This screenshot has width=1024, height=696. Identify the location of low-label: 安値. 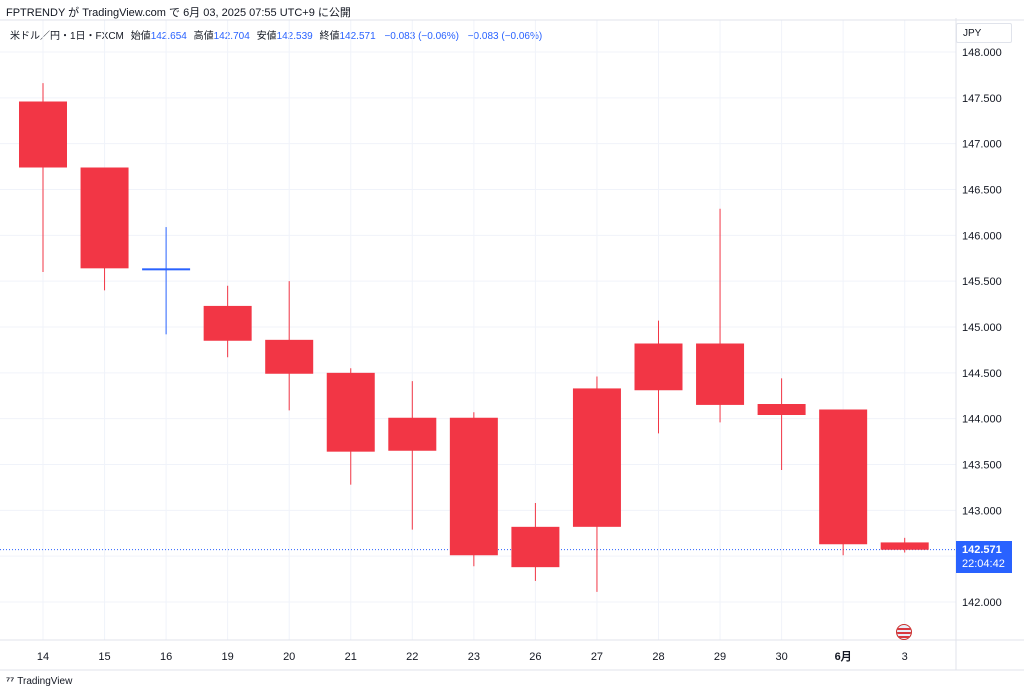
(266, 36).